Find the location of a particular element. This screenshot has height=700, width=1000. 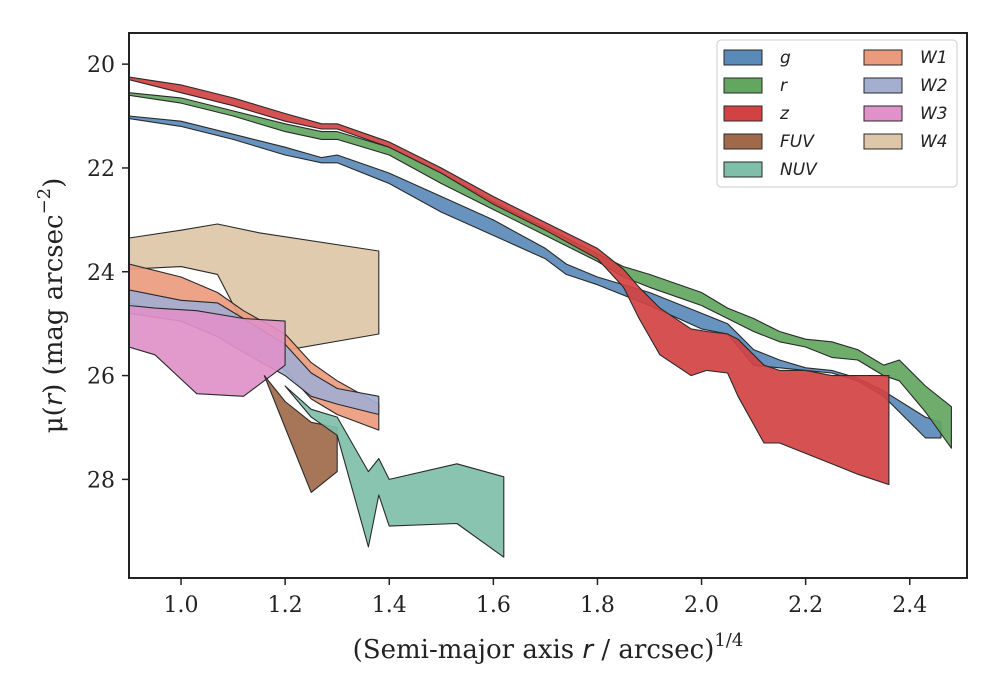

y-axis-title: μ(r) (mag arcsec−2) is located at coordinates (51, 306).